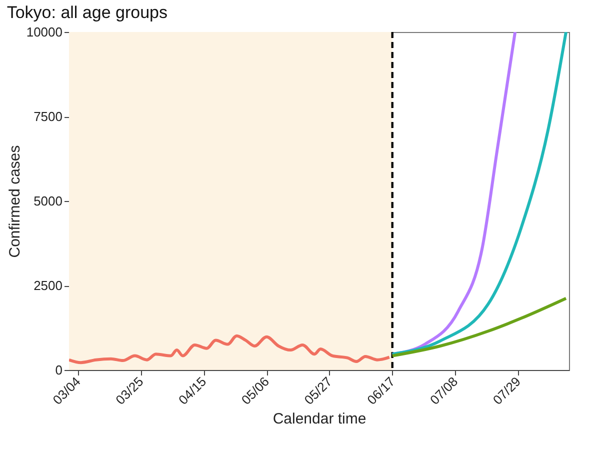 The image size is (597, 452). Describe the element at coordinates (48, 116) in the screenshot. I see `y-tick-label: 7500` at that location.